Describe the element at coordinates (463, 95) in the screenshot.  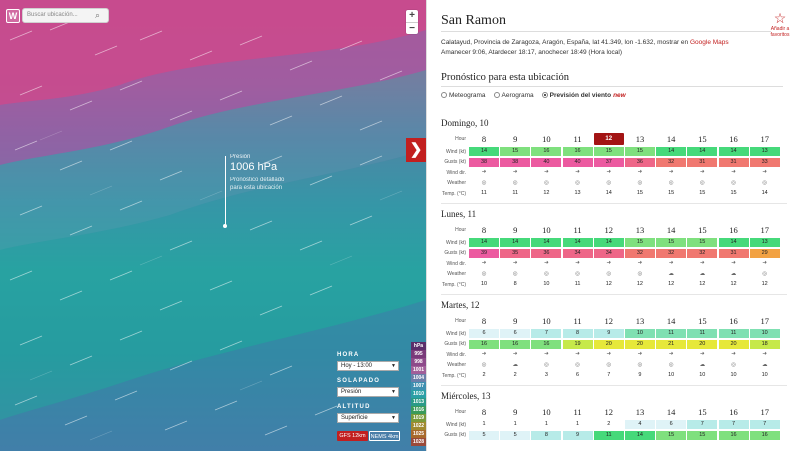
I see `radio-meteograma: Meteograma` at that location.